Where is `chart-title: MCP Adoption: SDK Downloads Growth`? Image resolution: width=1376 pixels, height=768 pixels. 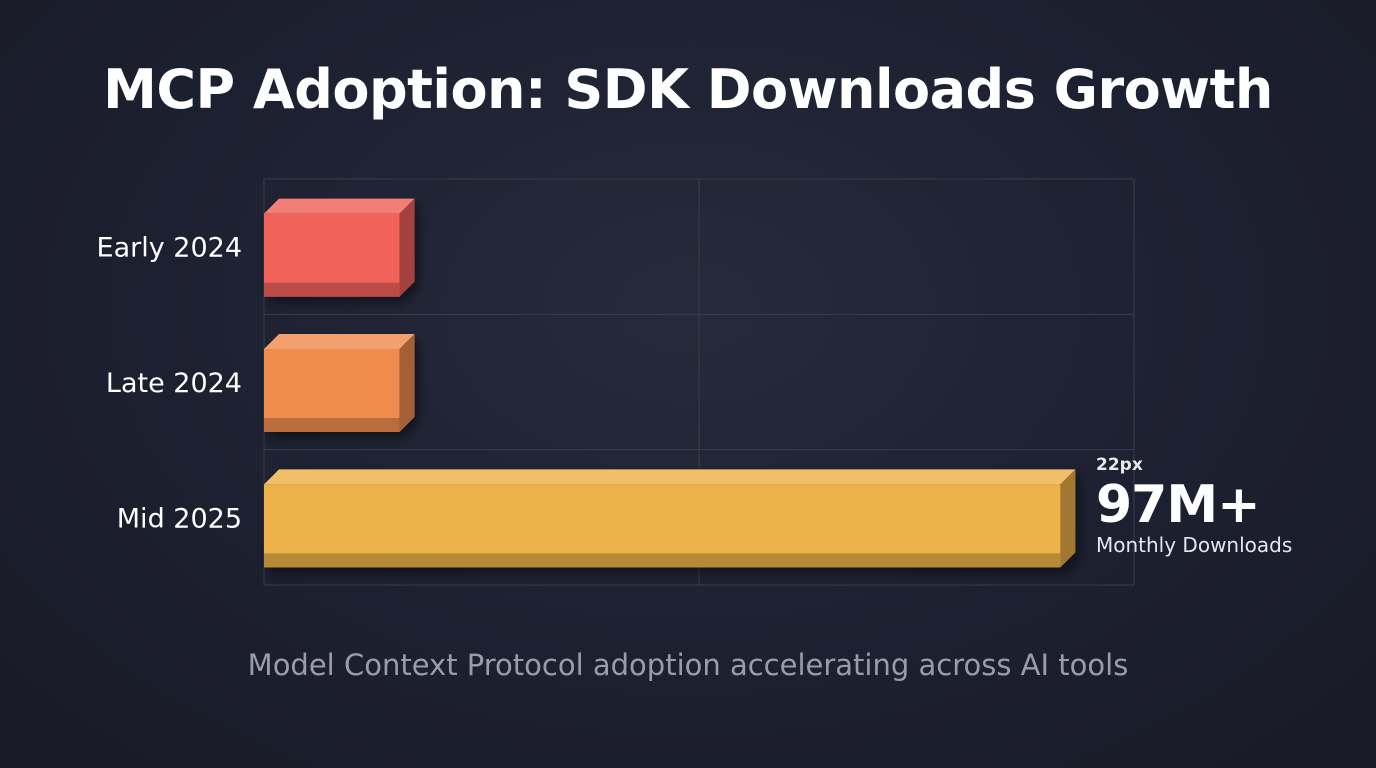 chart-title: MCP Adoption: SDK Downloads Growth is located at coordinates (688, 89).